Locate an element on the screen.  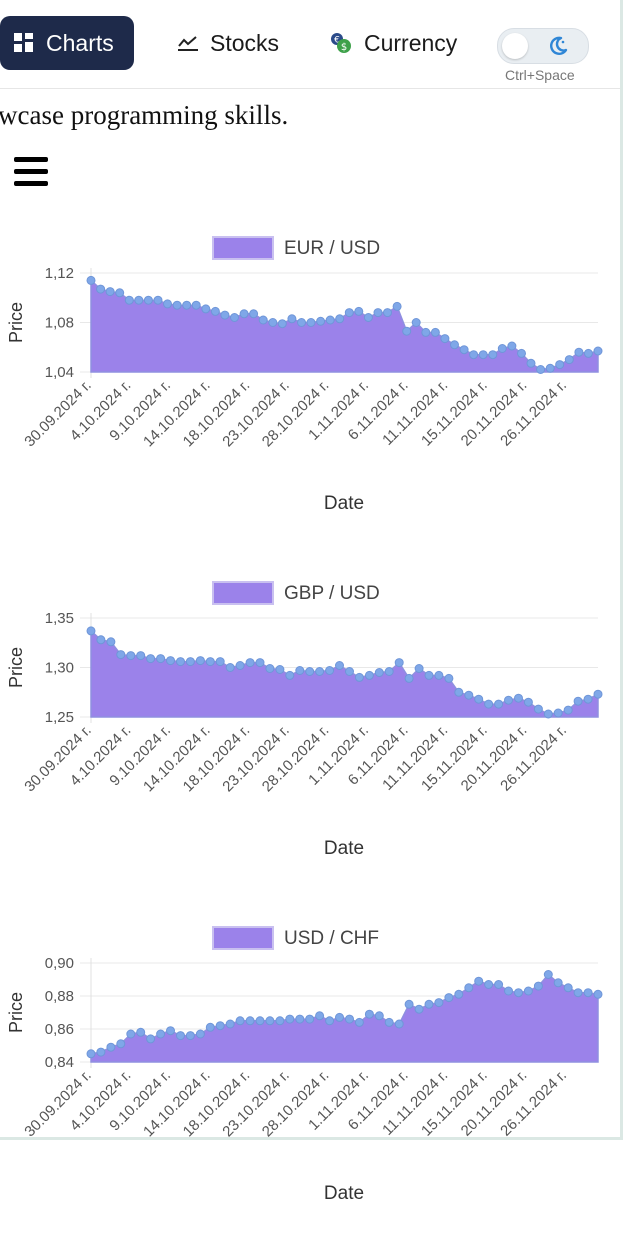
menu-icon is located at coordinates (31, 172).